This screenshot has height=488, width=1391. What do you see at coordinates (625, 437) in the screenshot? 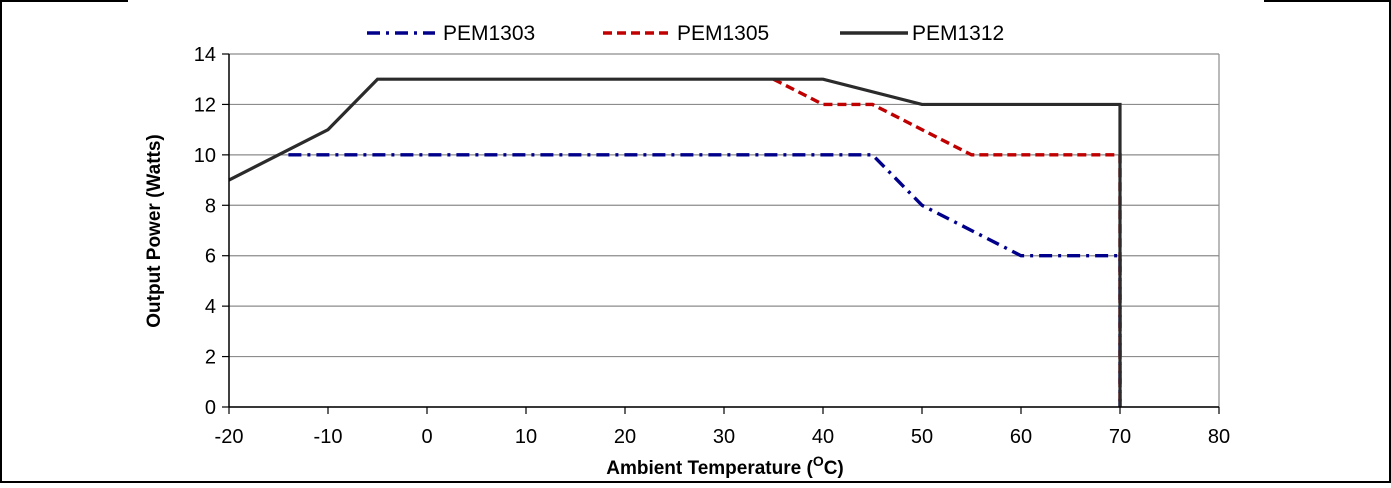
I see `x-tick-label: 20` at bounding box center [625, 437].